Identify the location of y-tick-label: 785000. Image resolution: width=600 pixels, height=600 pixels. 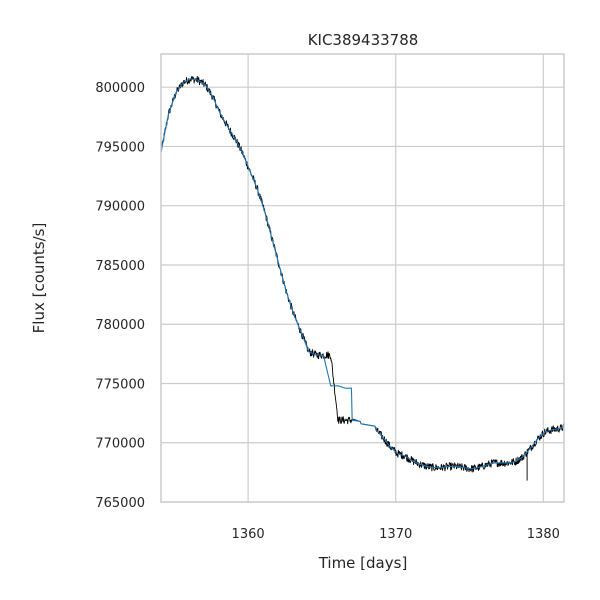
(120, 266).